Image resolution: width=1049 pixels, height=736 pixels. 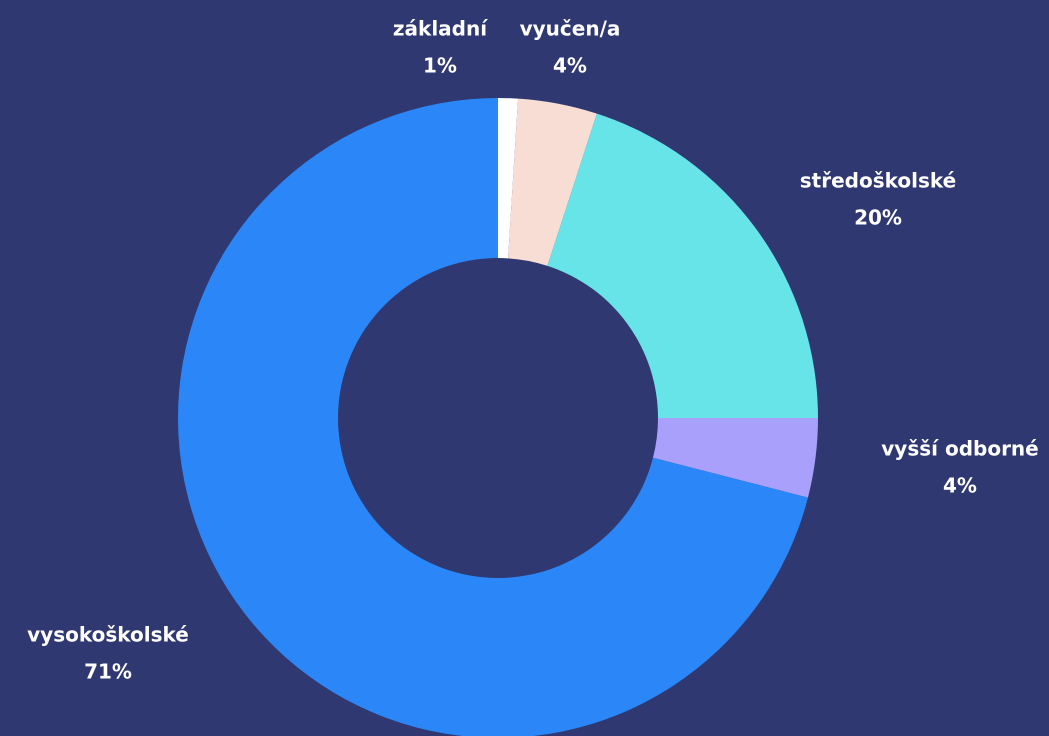 I want to click on segment-label: základní, so click(x=440, y=29).